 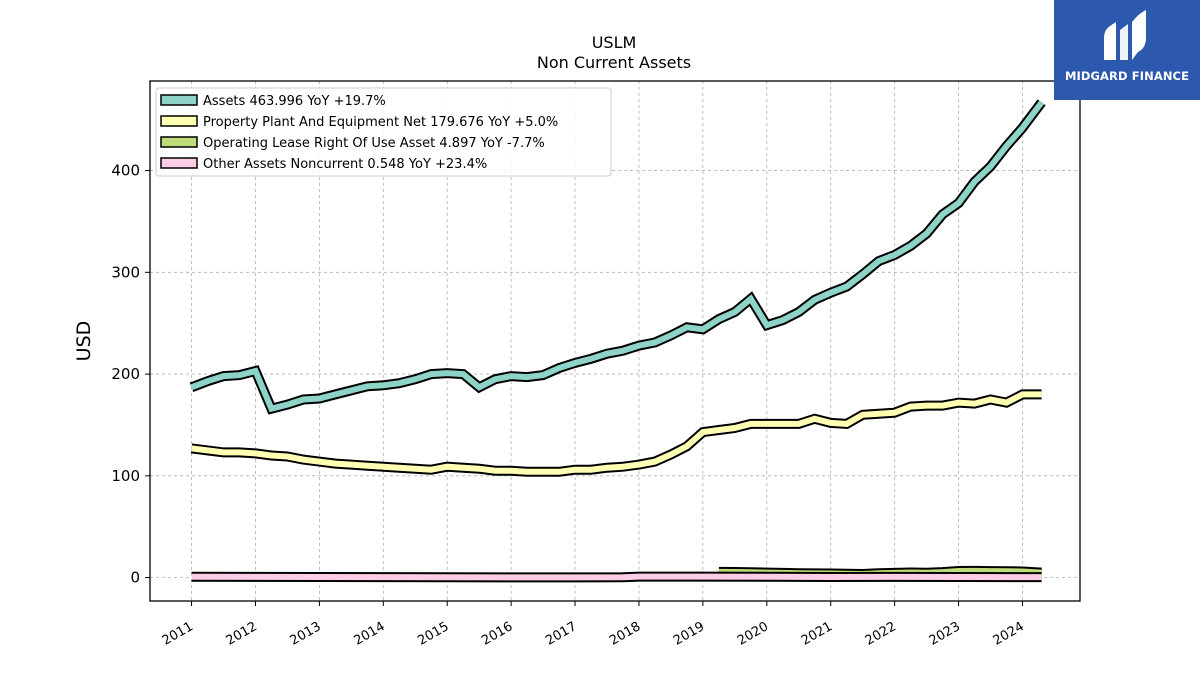 What do you see at coordinates (135, 578) in the screenshot?
I see `y-tick-label: 0` at bounding box center [135, 578].